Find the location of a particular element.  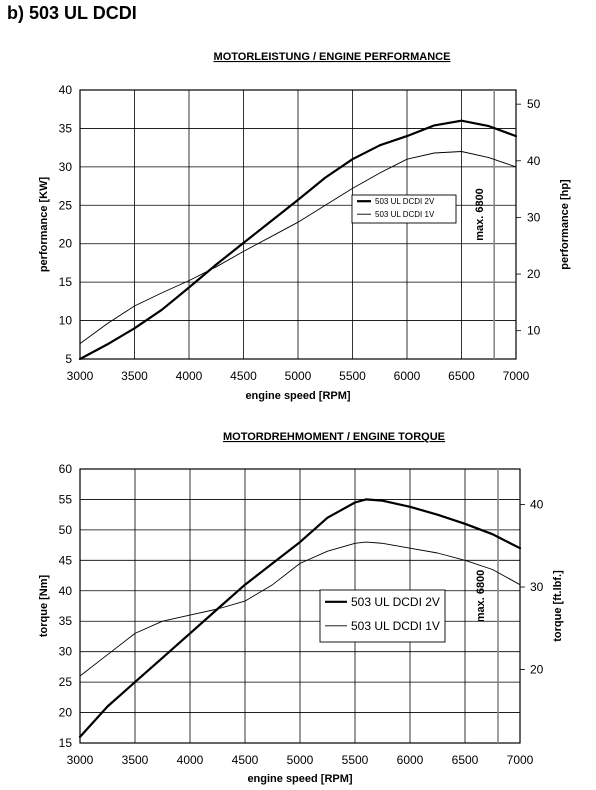

chart2-y-tick-label: 35 is located at coordinates (66, 621).